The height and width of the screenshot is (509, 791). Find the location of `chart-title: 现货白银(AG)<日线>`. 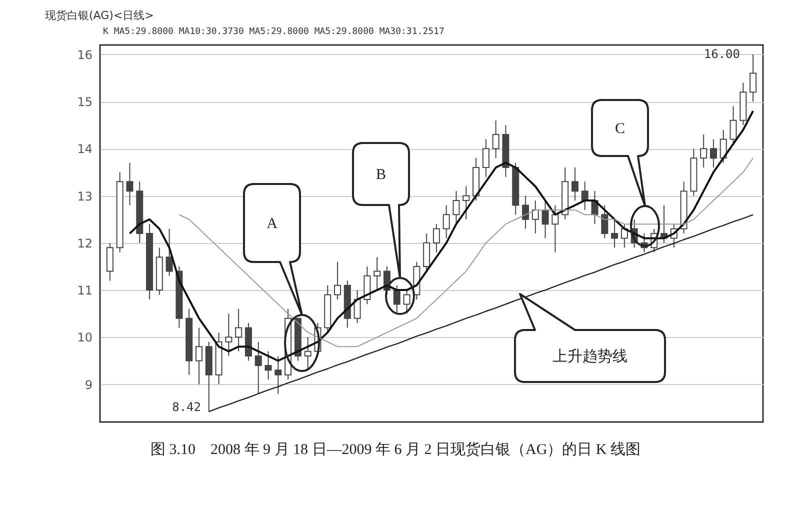

chart-title: 现货白银(AG)<日线> is located at coordinates (99, 15).